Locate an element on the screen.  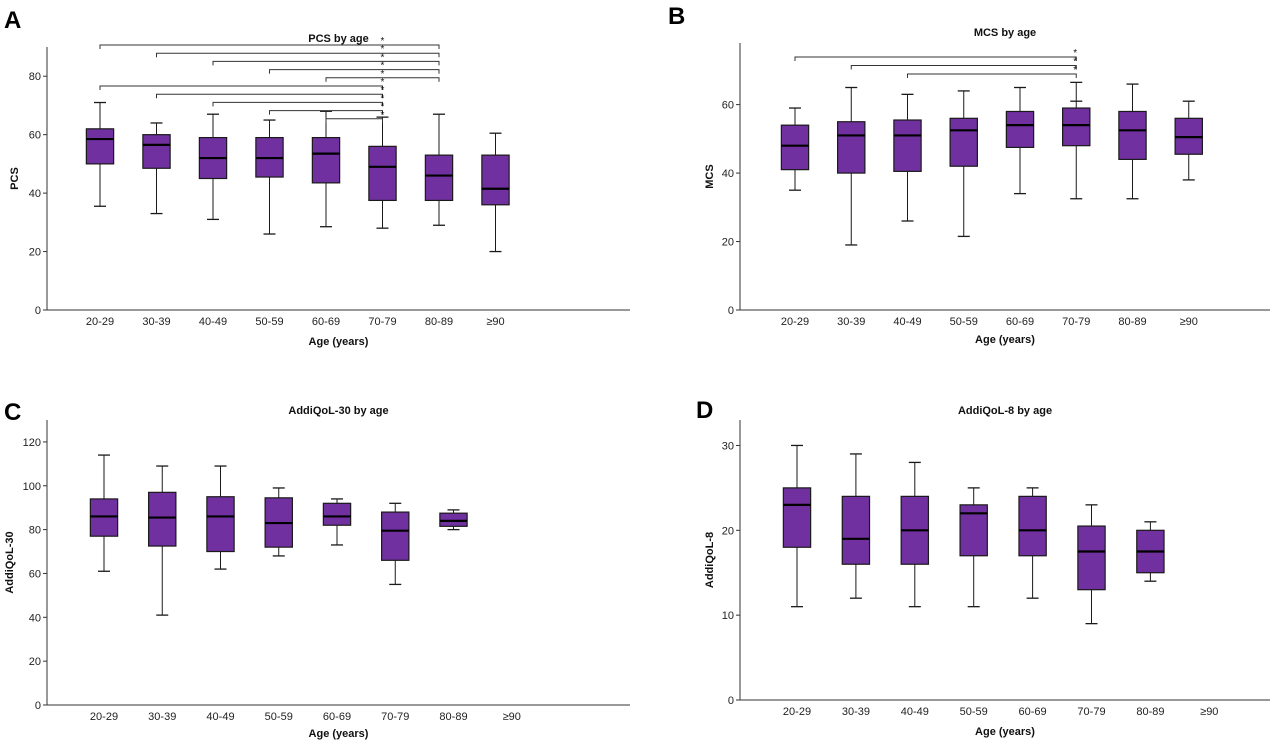
panel-d-x-tick-label: 60-69 is located at coordinates (1033, 712).